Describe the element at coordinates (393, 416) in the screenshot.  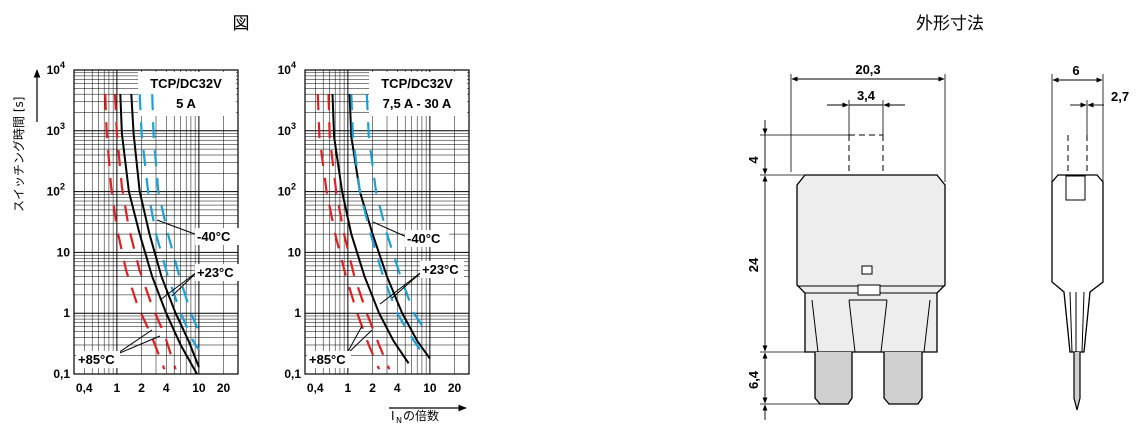
I see `x-axis-symbol: I` at that location.